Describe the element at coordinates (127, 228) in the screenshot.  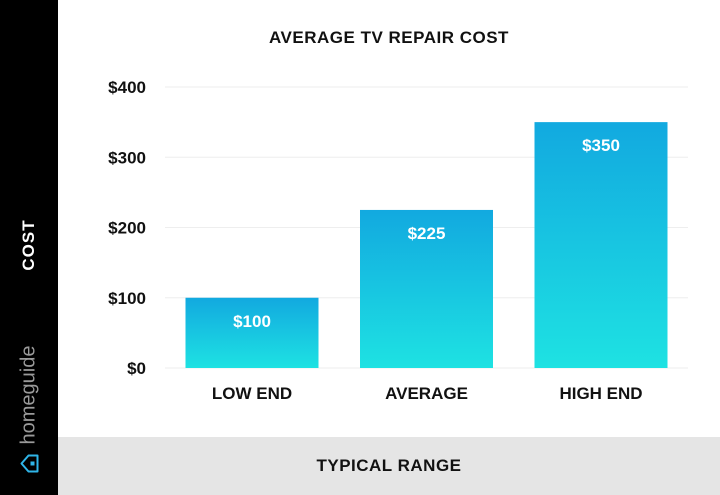
I see `y-tick-label: $200` at that location.